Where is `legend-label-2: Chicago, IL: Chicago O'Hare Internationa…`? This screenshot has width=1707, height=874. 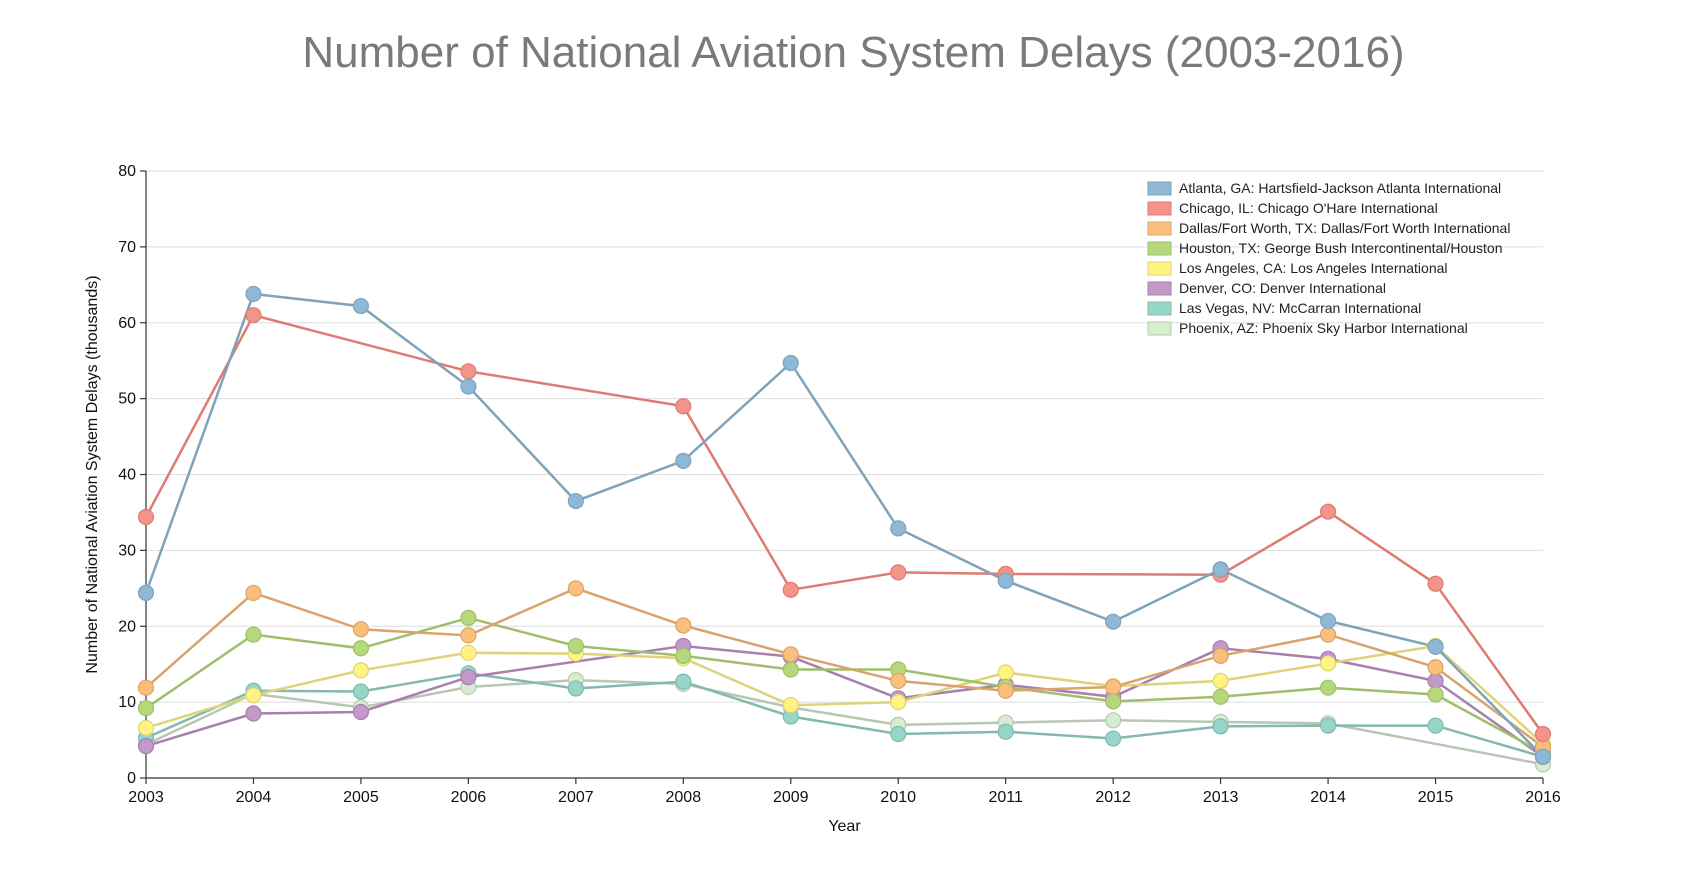 legend-label-2: Chicago, IL: Chicago O'Hare Internationa… is located at coordinates (1308, 208).